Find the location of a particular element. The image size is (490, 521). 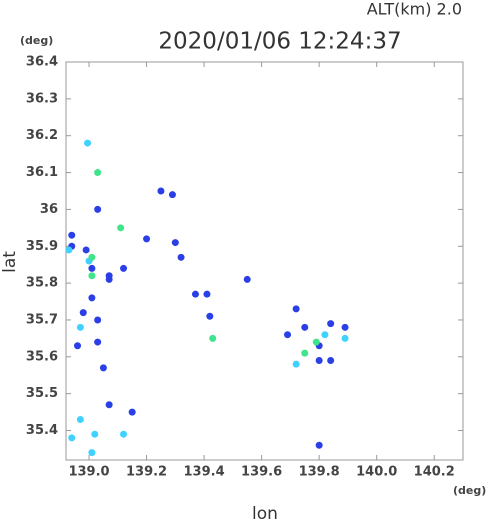

x-unit: (deg) is located at coordinates (469, 490).